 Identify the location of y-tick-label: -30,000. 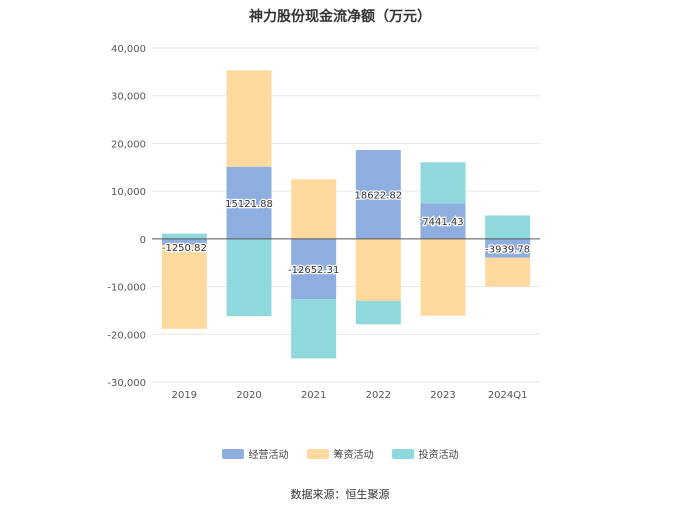
(126, 383).